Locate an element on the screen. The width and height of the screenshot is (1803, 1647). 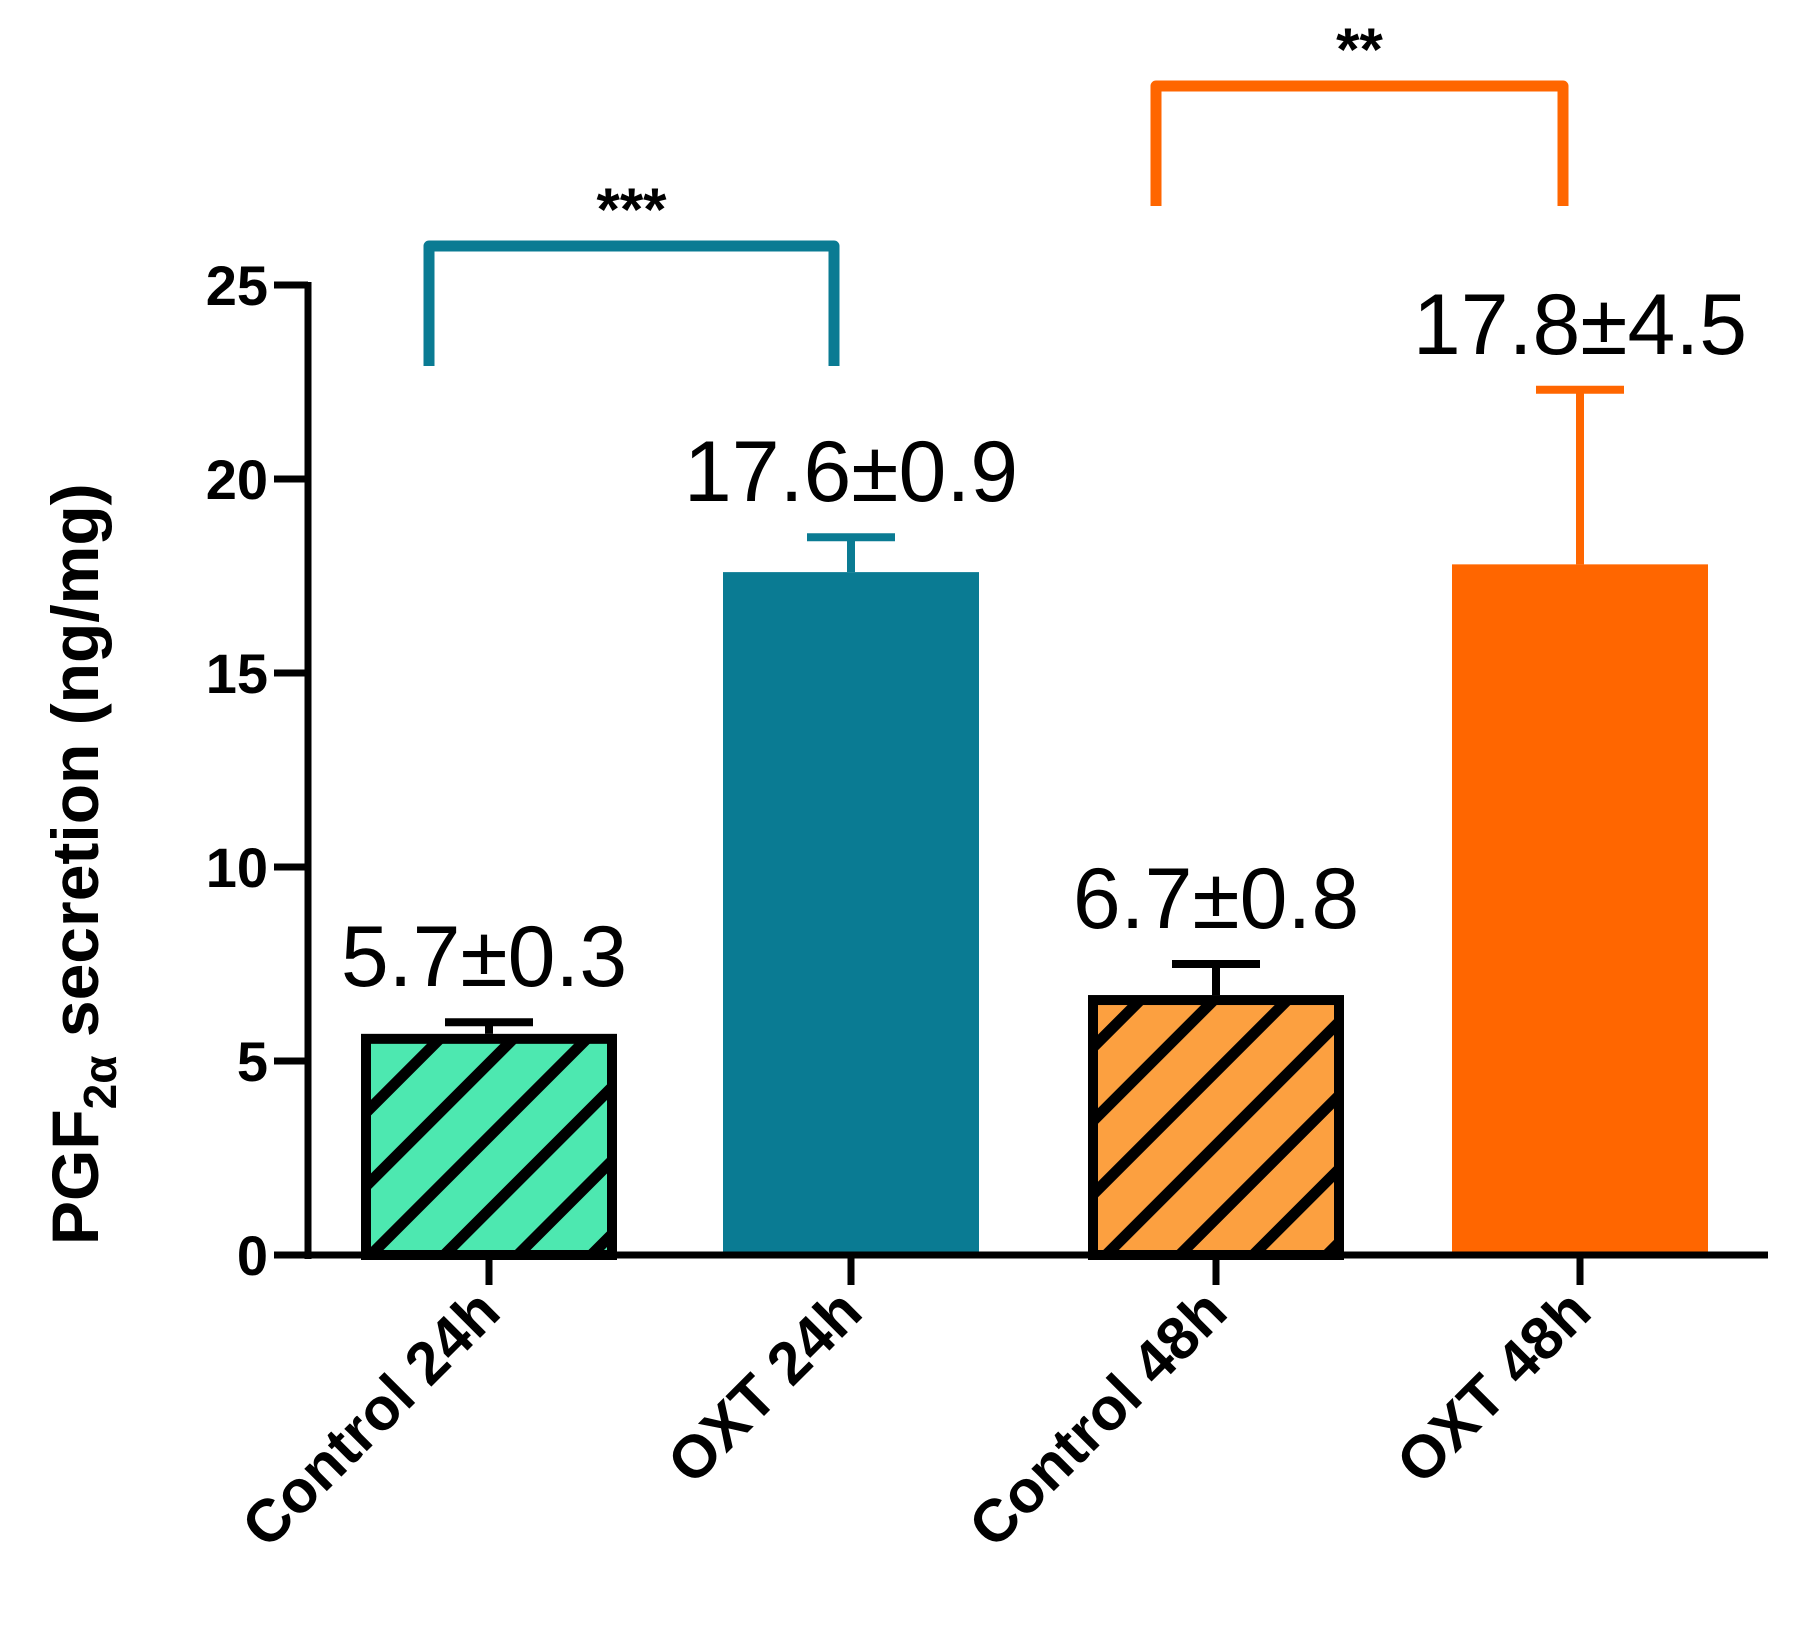
y-axis-label-subscript: 2α is located at coordinates (100, 1082).